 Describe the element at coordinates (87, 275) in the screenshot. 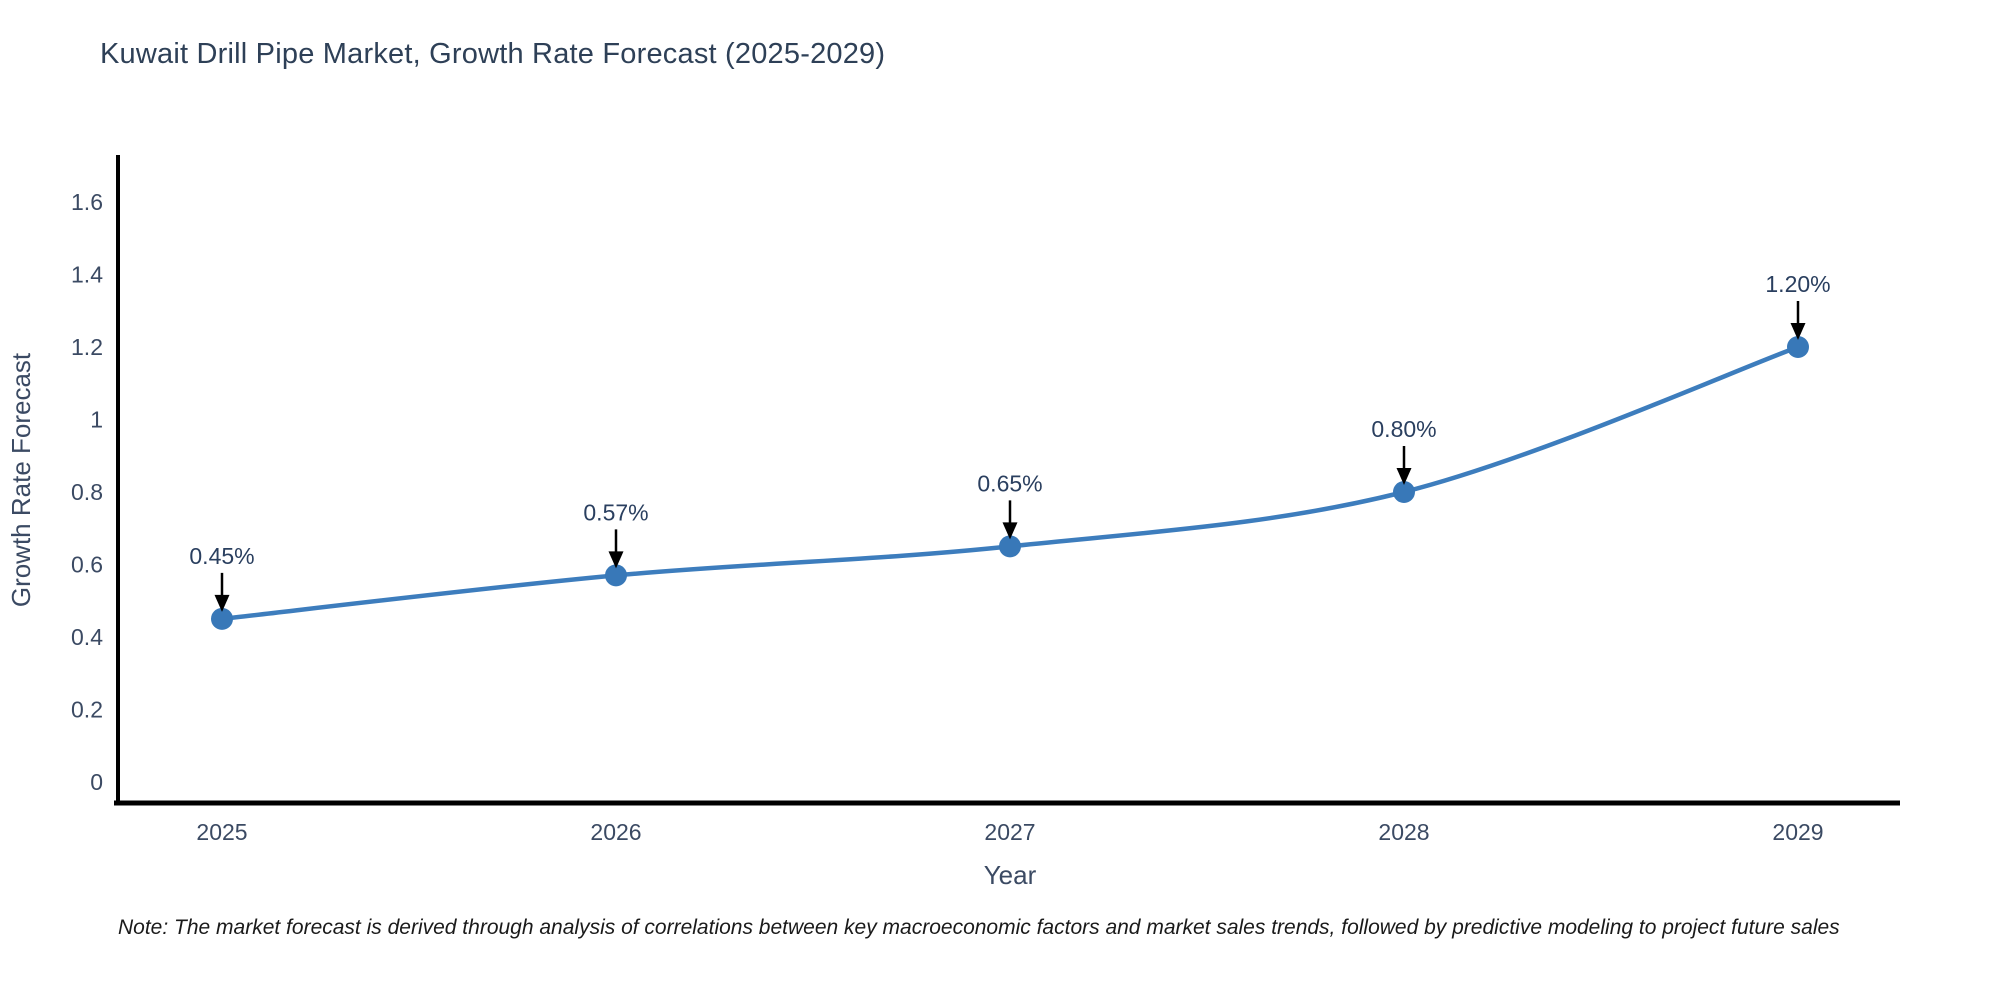

I see `y-tick-label: 1.4` at that location.